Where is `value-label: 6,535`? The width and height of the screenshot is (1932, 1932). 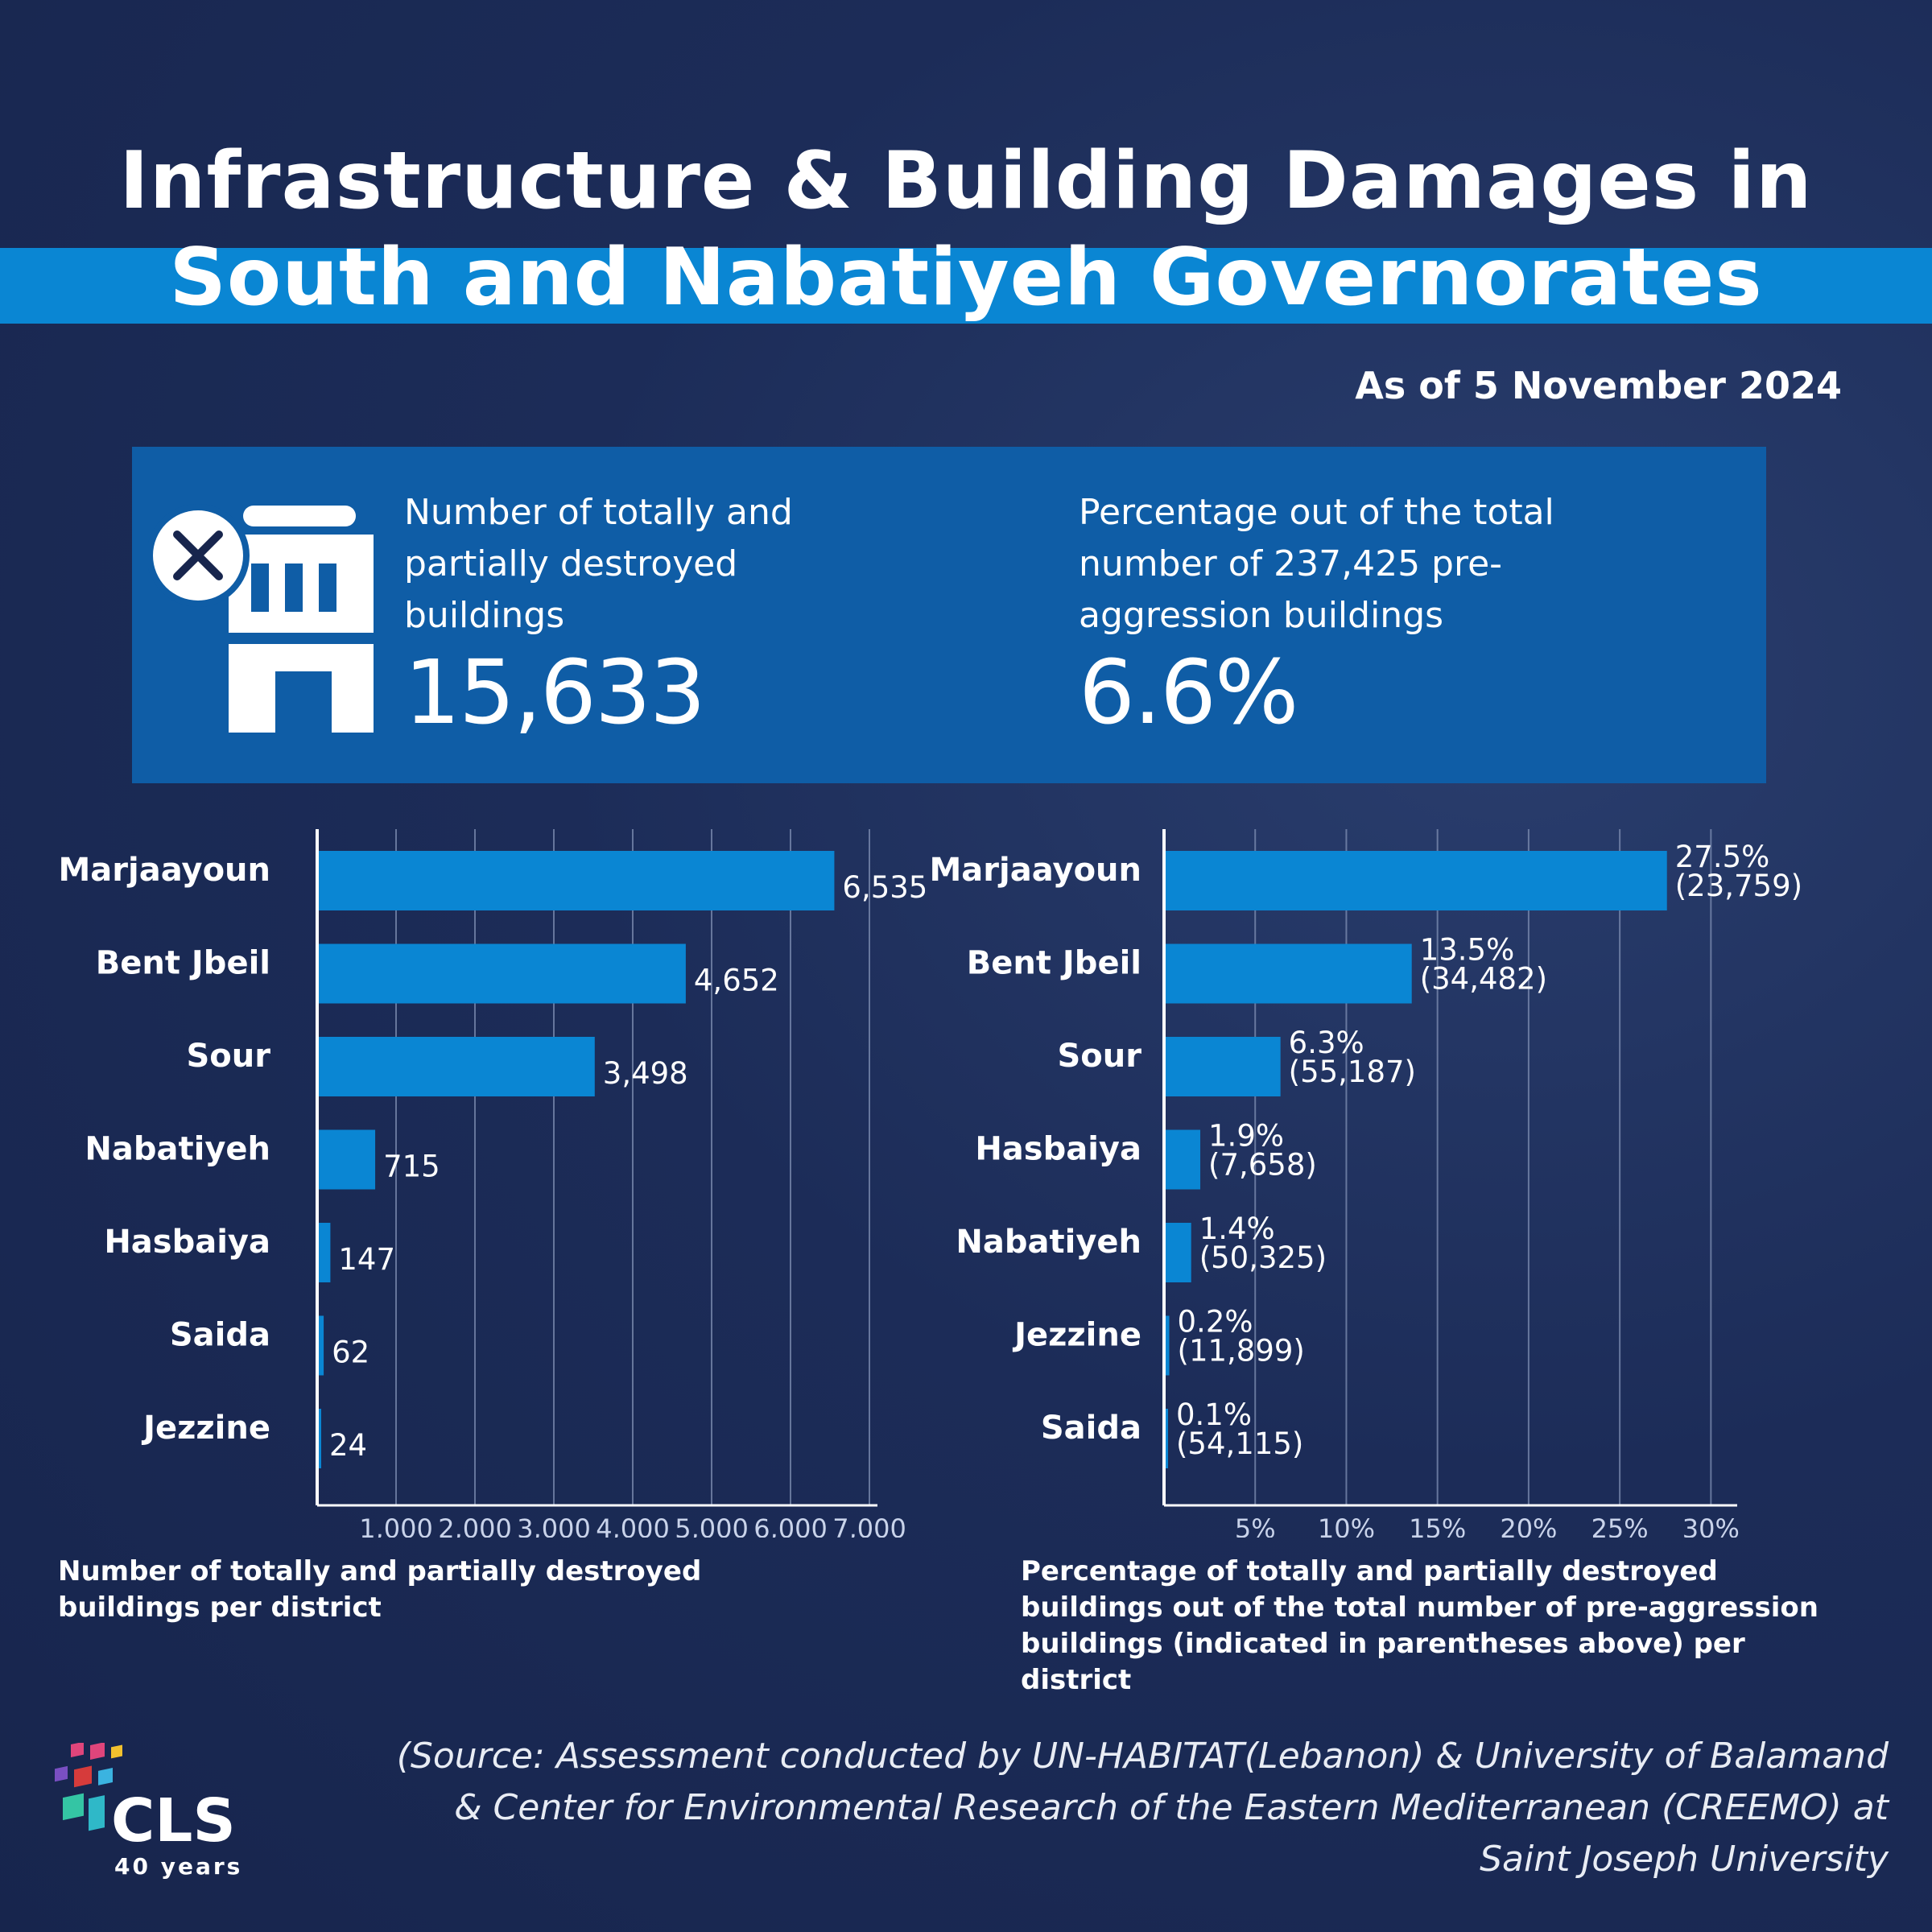
value-label: 6,535 is located at coordinates (885, 887).